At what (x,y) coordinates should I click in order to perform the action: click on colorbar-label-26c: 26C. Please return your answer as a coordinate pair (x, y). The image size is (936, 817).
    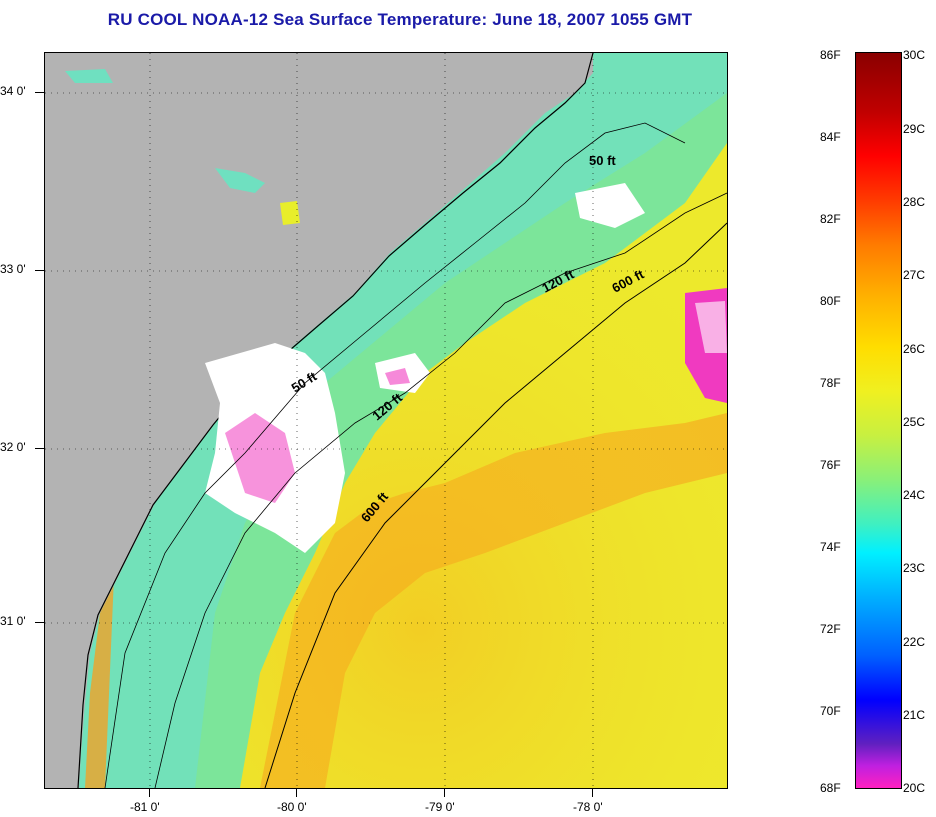
    Looking at the image, I should click on (914, 349).